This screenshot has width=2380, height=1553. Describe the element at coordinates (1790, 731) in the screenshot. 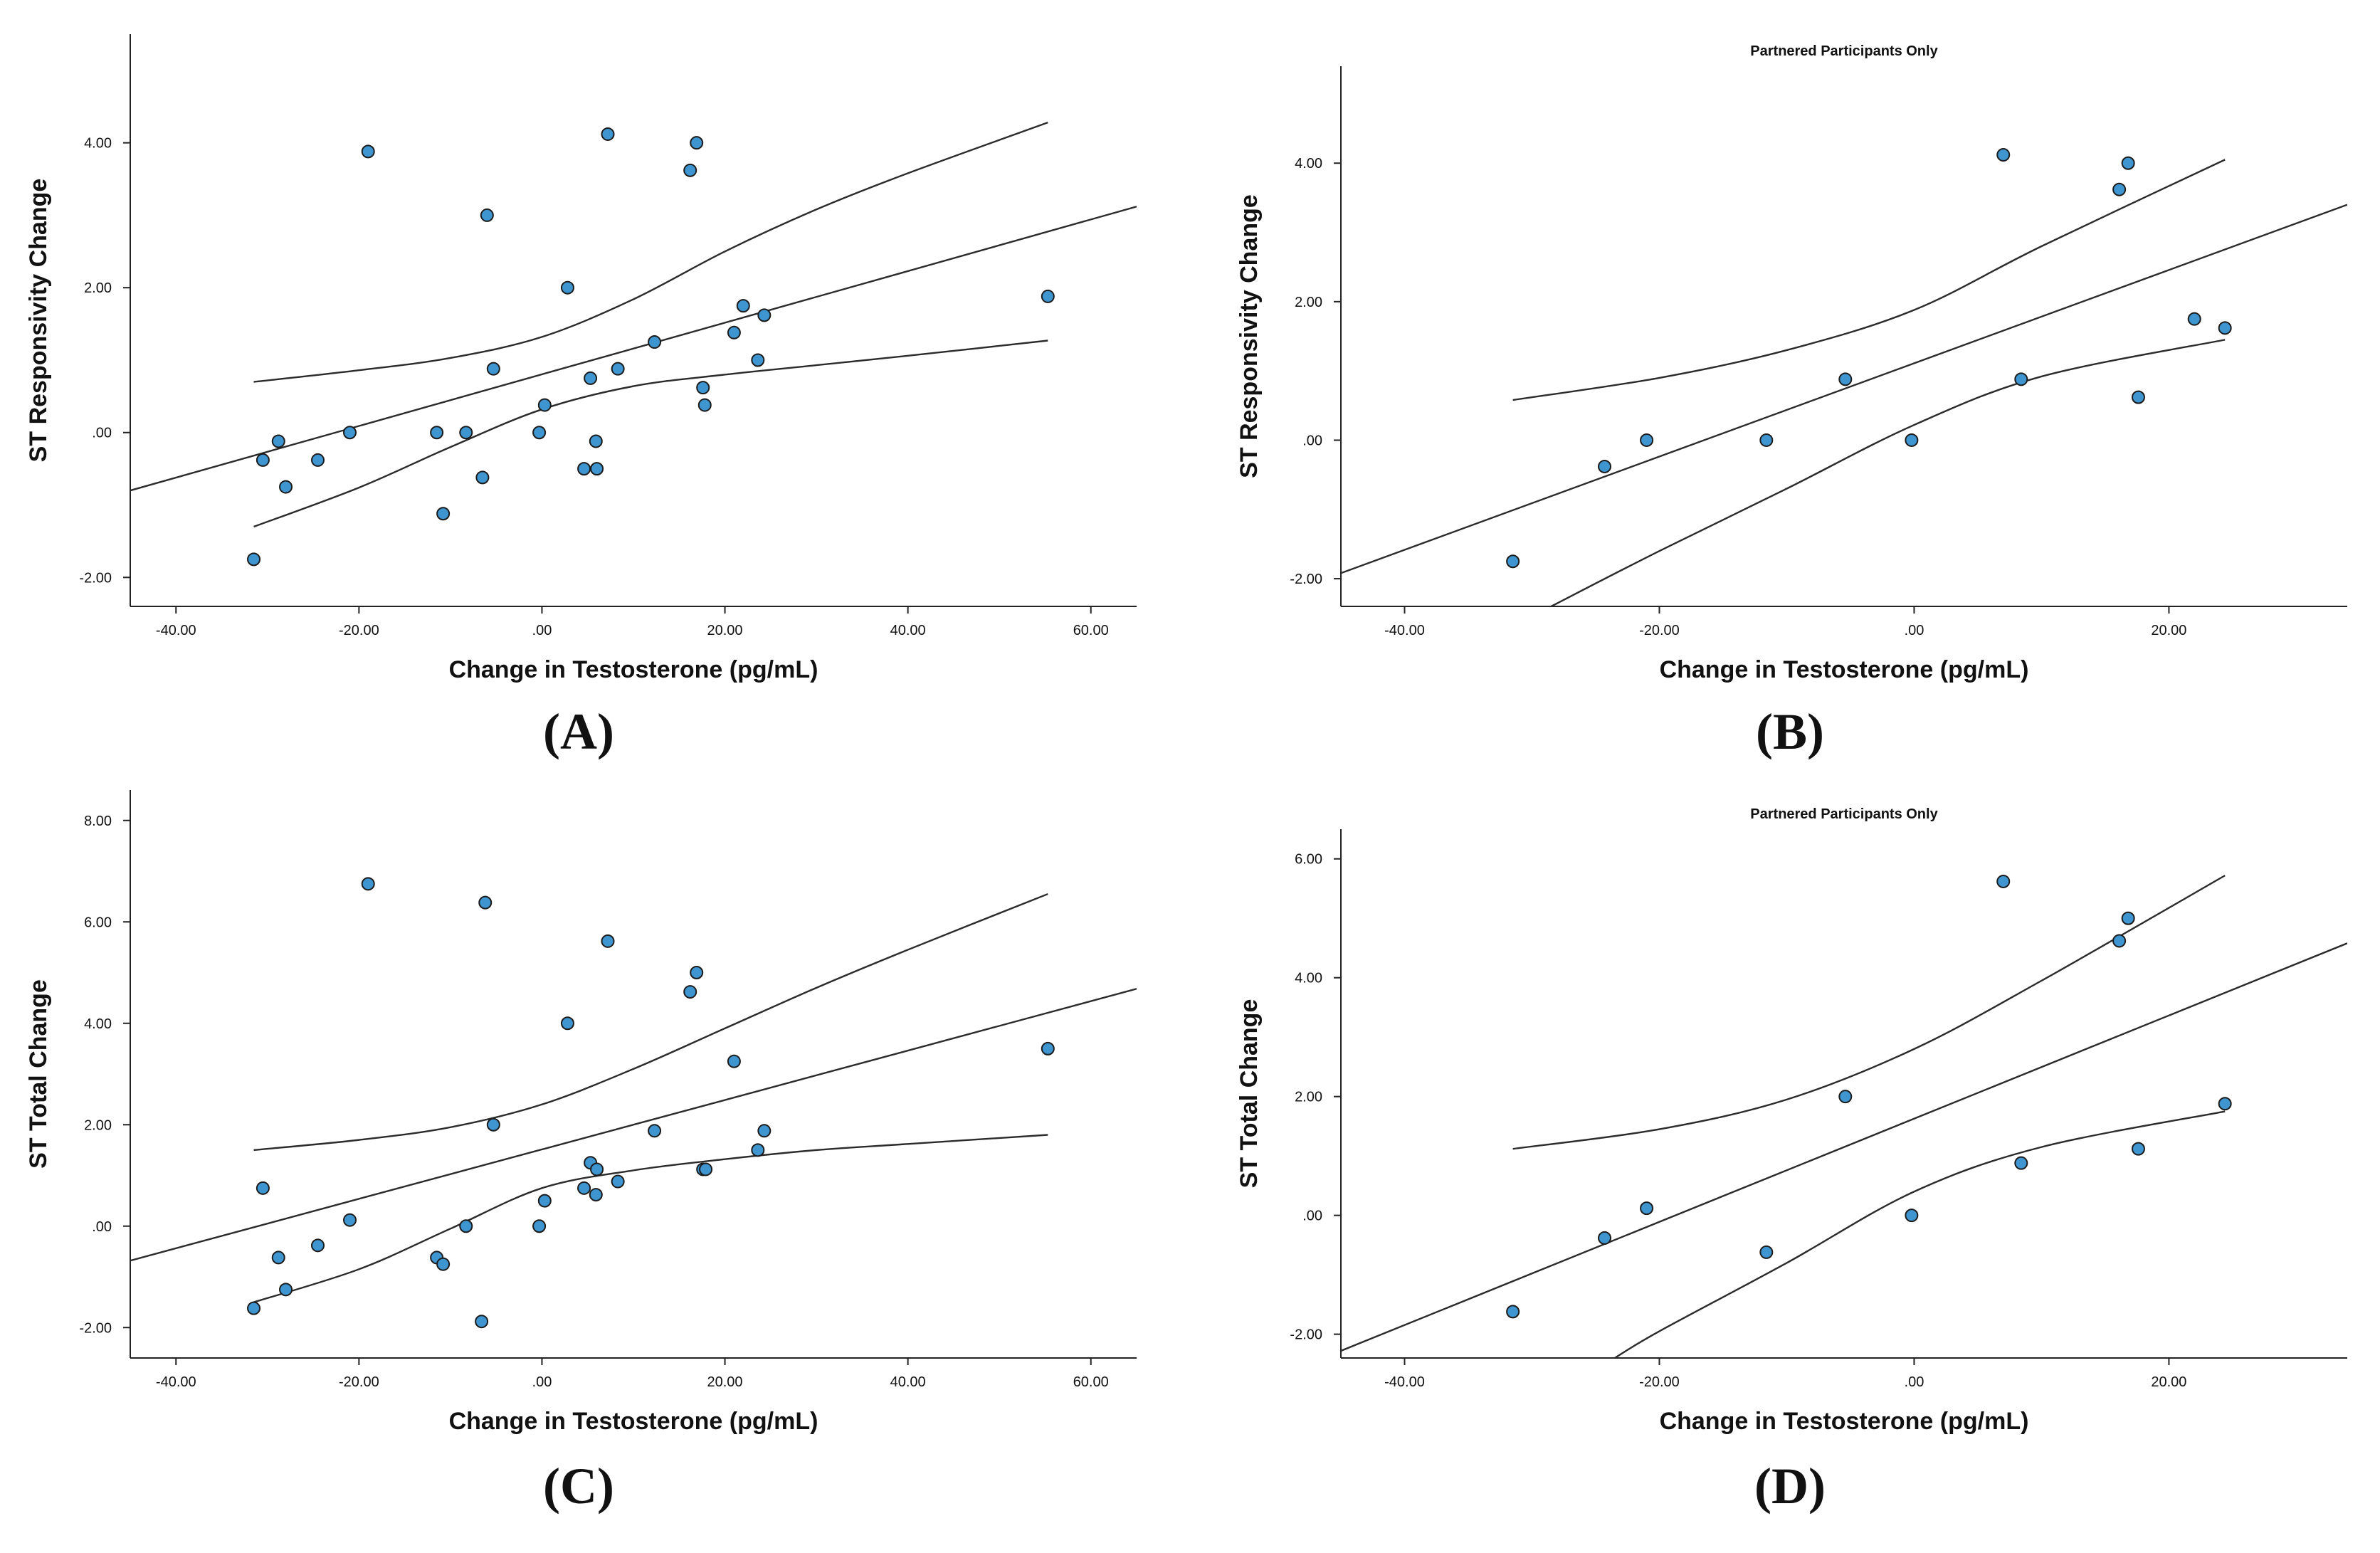

I see `panel-label: (B)` at that location.